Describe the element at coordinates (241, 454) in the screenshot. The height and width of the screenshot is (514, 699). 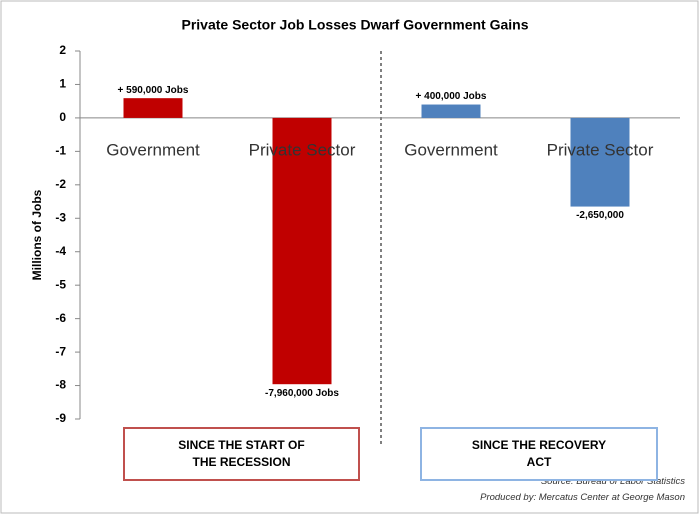
I see `group-box: SINCE THE START OF THE RECESSION` at that location.